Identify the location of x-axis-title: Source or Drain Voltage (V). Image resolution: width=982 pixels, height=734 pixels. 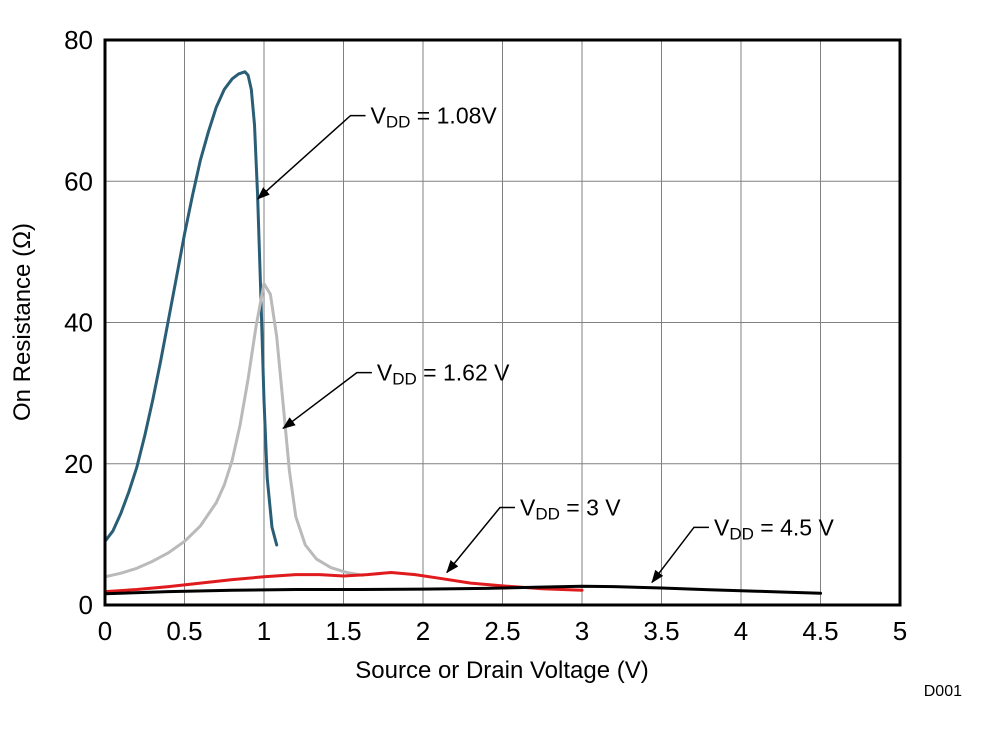
(501, 670).